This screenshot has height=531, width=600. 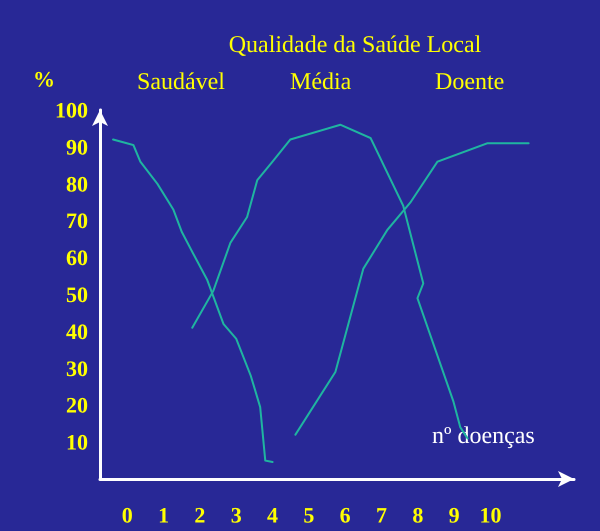 What do you see at coordinates (71, 110) in the screenshot?
I see `y-tick-label: 100` at bounding box center [71, 110].